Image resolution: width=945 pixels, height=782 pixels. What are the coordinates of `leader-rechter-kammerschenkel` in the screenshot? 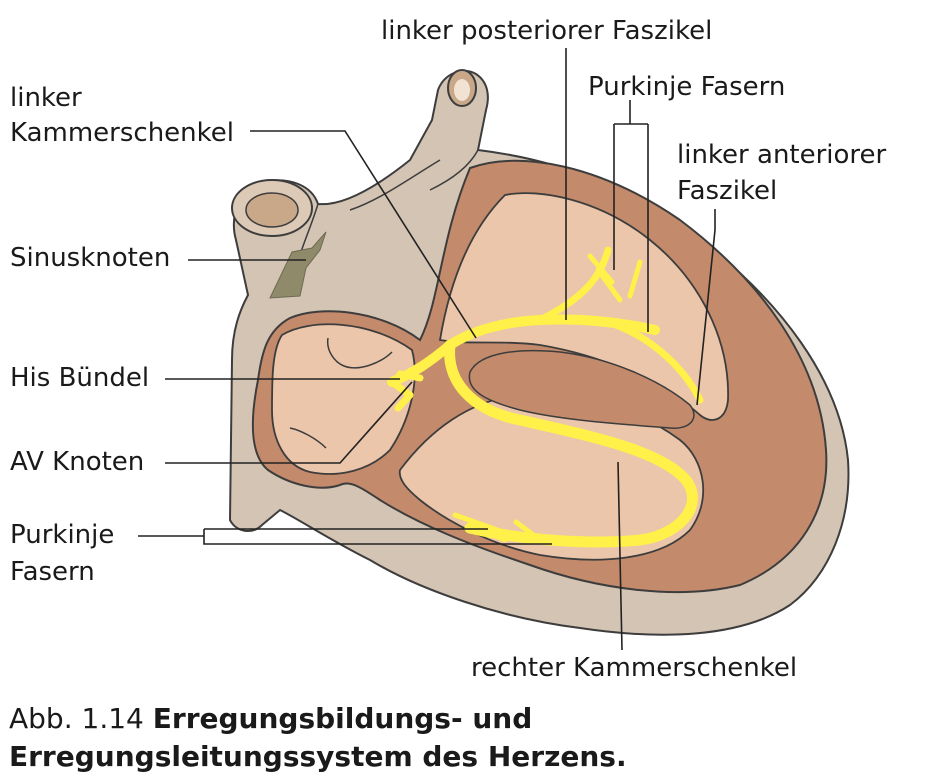 It's located at (620, 556).